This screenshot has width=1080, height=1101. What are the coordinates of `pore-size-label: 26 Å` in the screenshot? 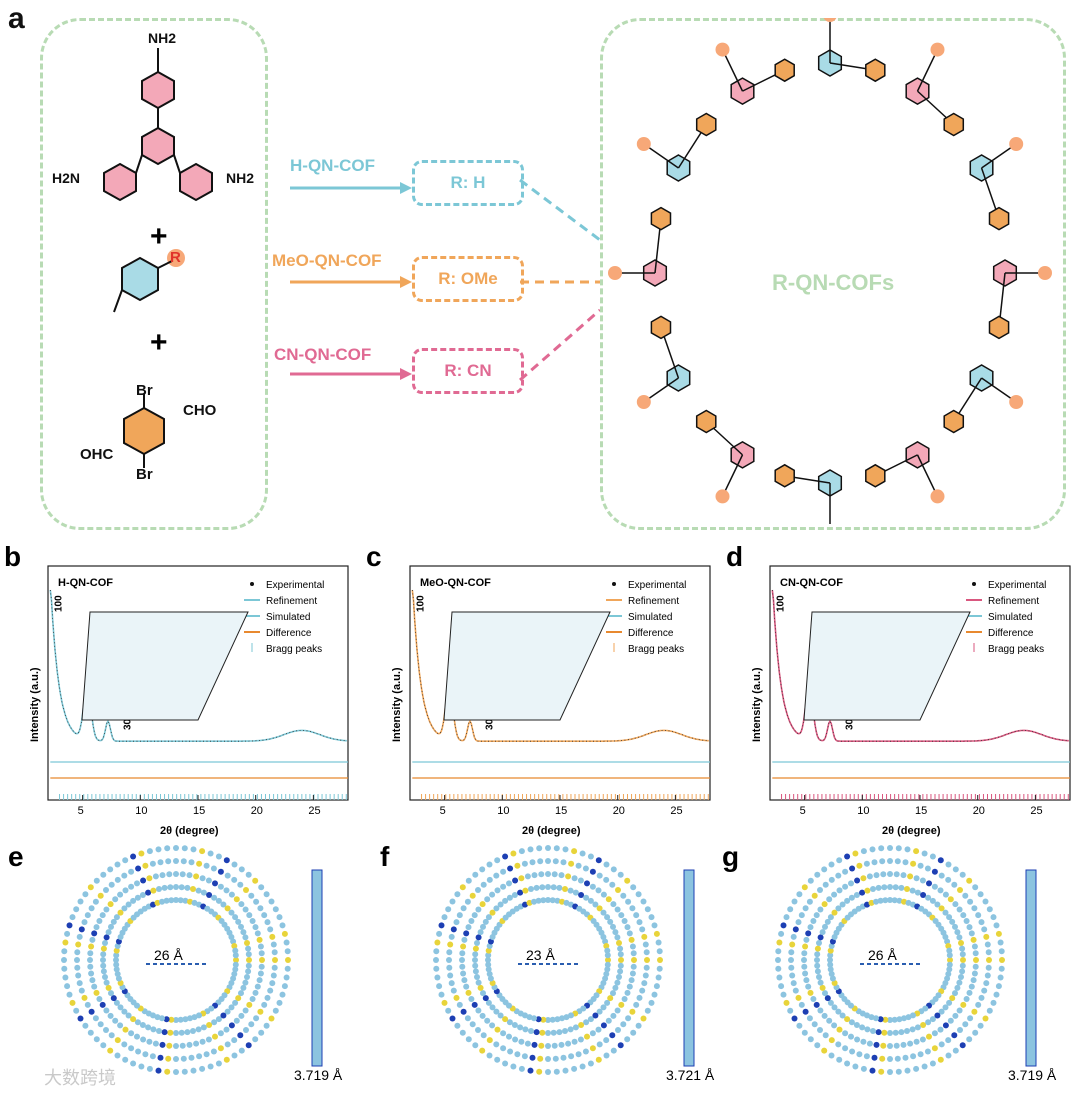 It's located at (168, 955).